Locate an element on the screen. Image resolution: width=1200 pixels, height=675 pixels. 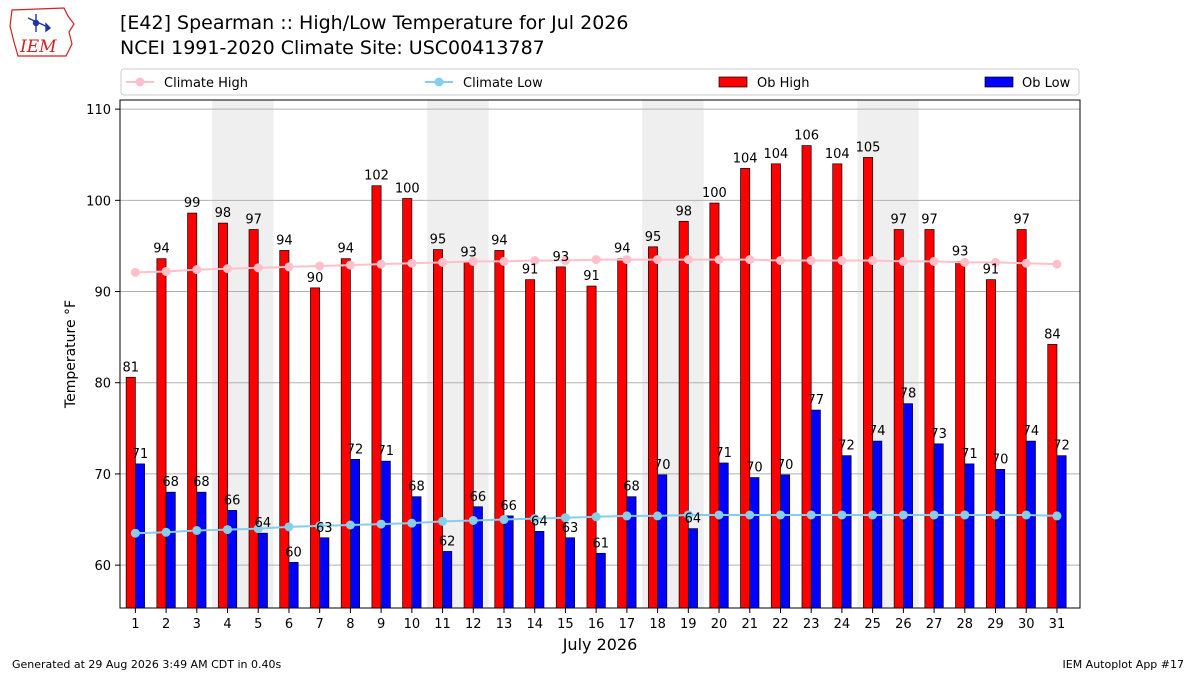
x-tick-label: 27 is located at coordinates (934, 624).